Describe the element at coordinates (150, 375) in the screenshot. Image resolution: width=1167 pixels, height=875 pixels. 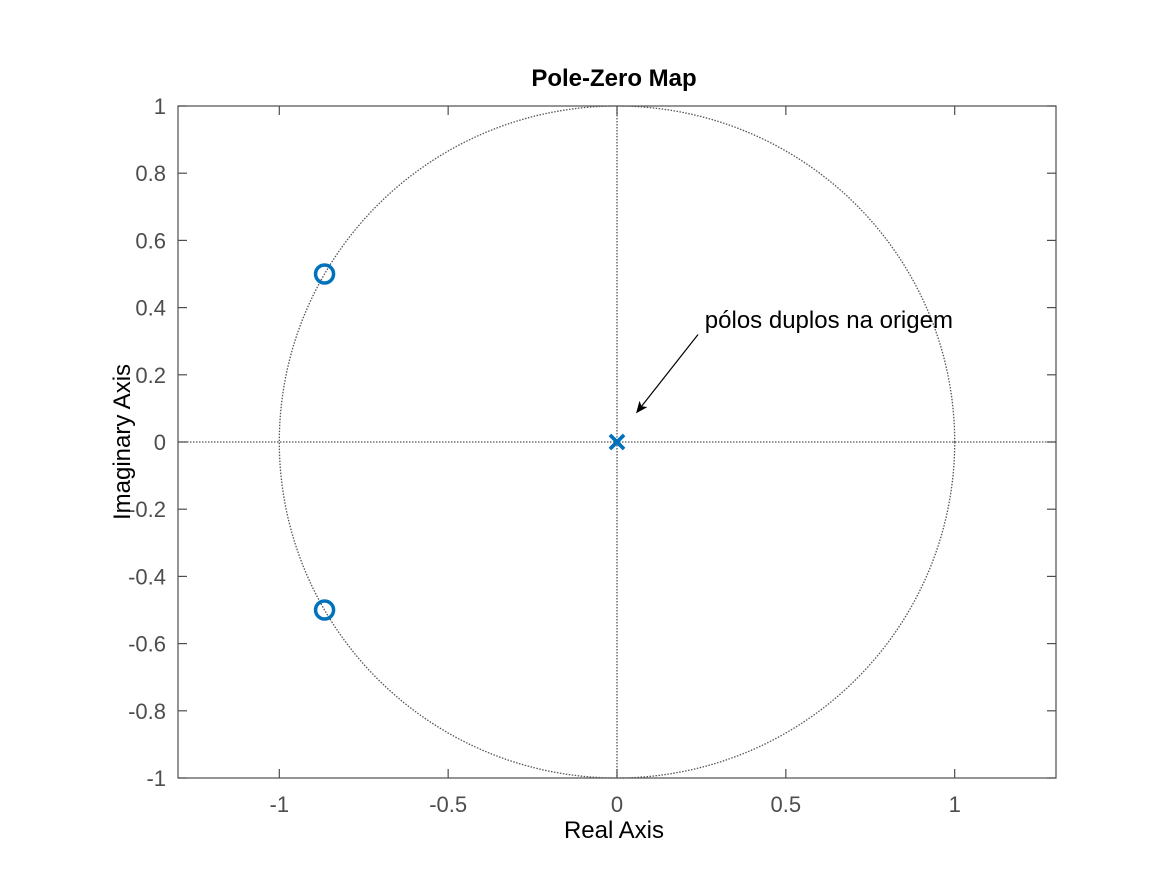
I see `y-tick-label: 0.2` at that location.